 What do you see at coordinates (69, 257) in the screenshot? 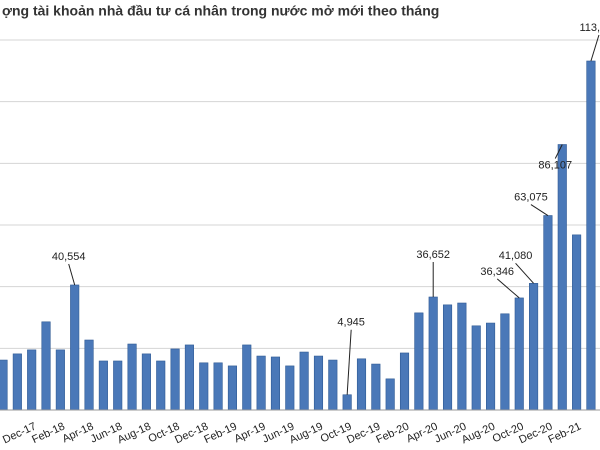
I see `data-label: 40,554` at bounding box center [69, 257].